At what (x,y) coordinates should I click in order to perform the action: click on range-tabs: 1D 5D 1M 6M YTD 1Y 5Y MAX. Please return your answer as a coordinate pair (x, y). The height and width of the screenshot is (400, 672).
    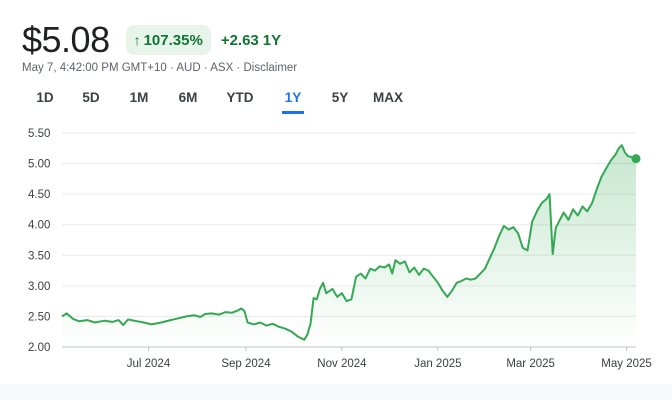
    Looking at the image, I should click on (218, 101).